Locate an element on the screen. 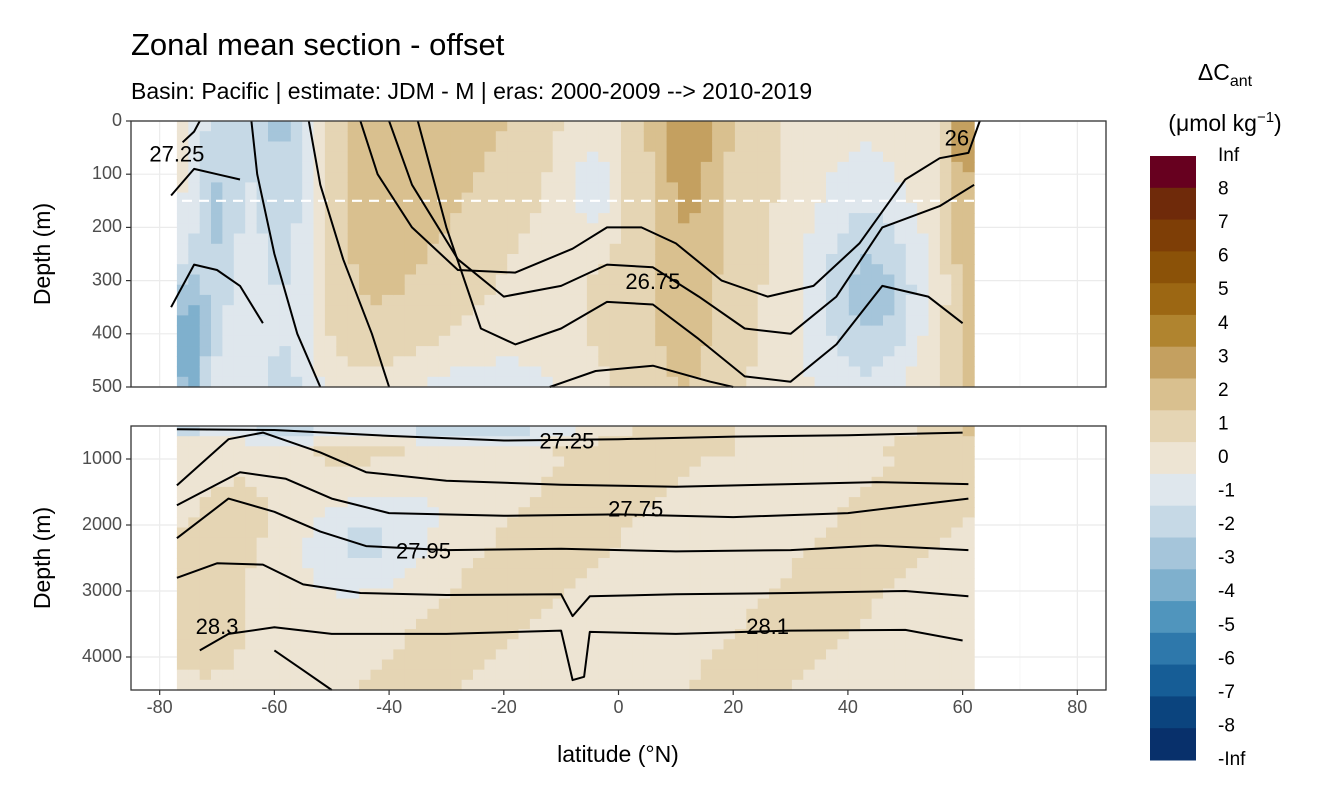 This screenshot has height=806, width=1344. legend-units-close: ) is located at coordinates (1278, 123).